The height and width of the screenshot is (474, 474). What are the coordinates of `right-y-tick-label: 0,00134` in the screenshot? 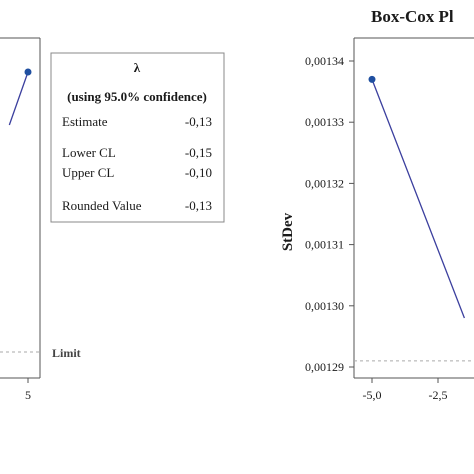 It's located at (324, 61).